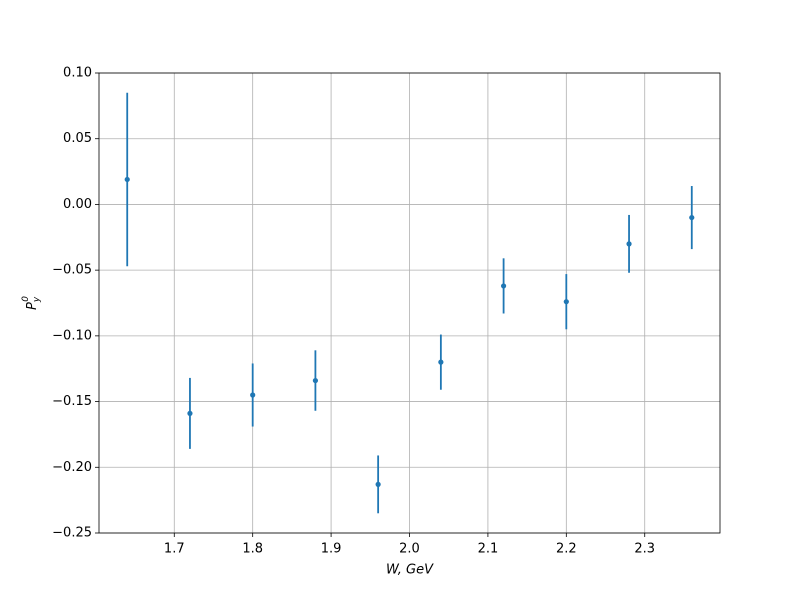 Image resolution: width=800 pixels, height=600 pixels. Describe the element at coordinates (488, 549) in the screenshot. I see `x-tick-label: 2.1` at that location.